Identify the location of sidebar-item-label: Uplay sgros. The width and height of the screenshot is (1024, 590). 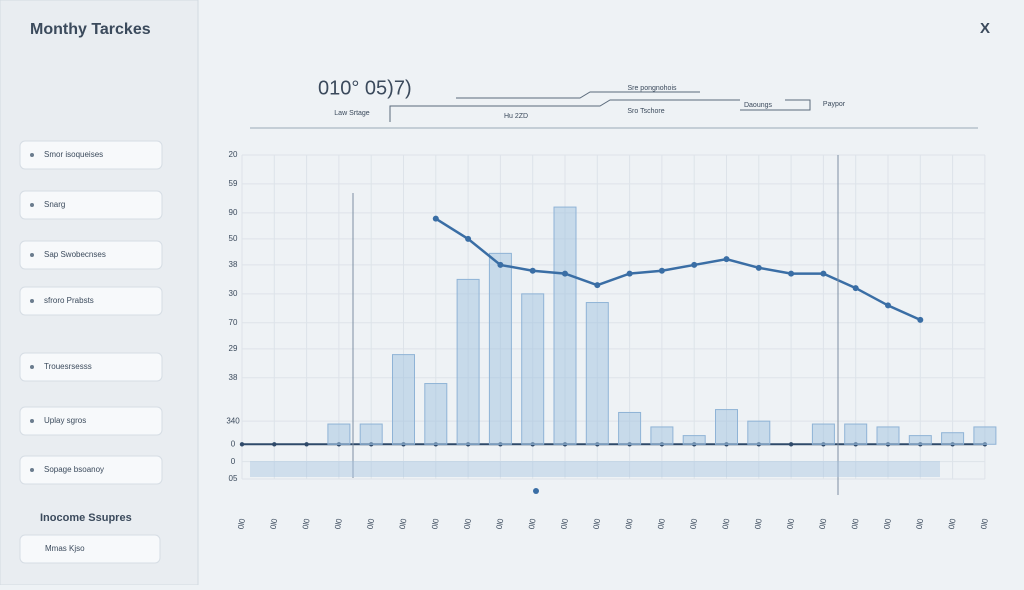
(65, 420).